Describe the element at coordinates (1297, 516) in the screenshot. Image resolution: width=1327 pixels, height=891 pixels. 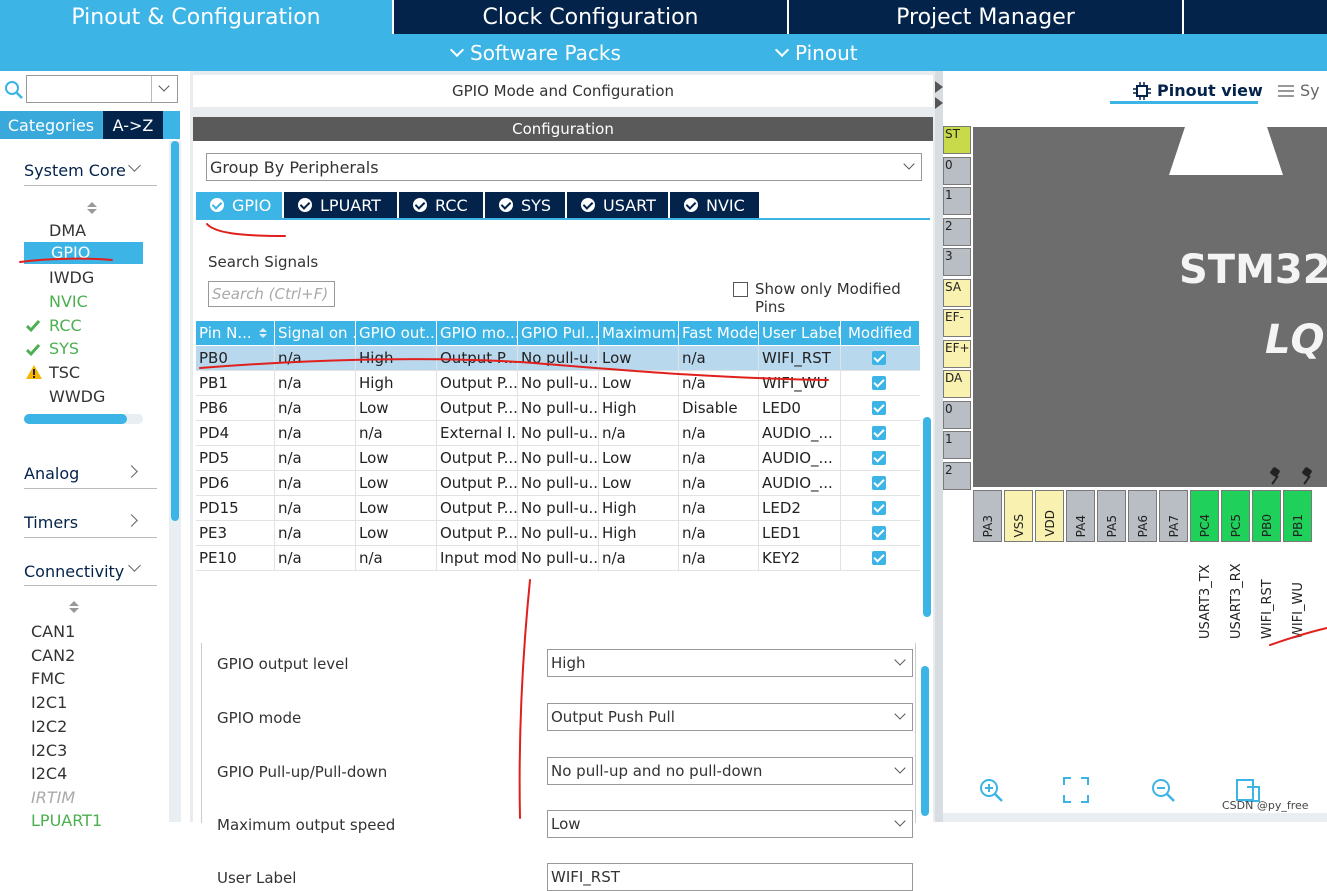
I see `chip-pin-bottom: PB1` at that location.